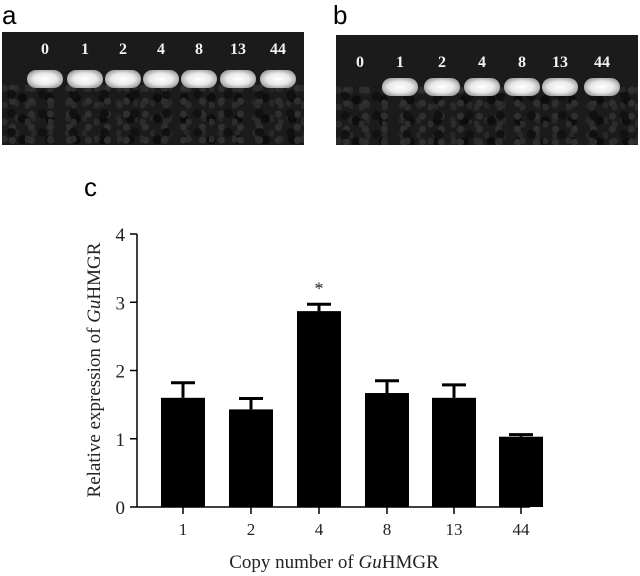 The image size is (640, 576). Describe the element at coordinates (522, 529) in the screenshot. I see `x-tick-label: 44` at that location.